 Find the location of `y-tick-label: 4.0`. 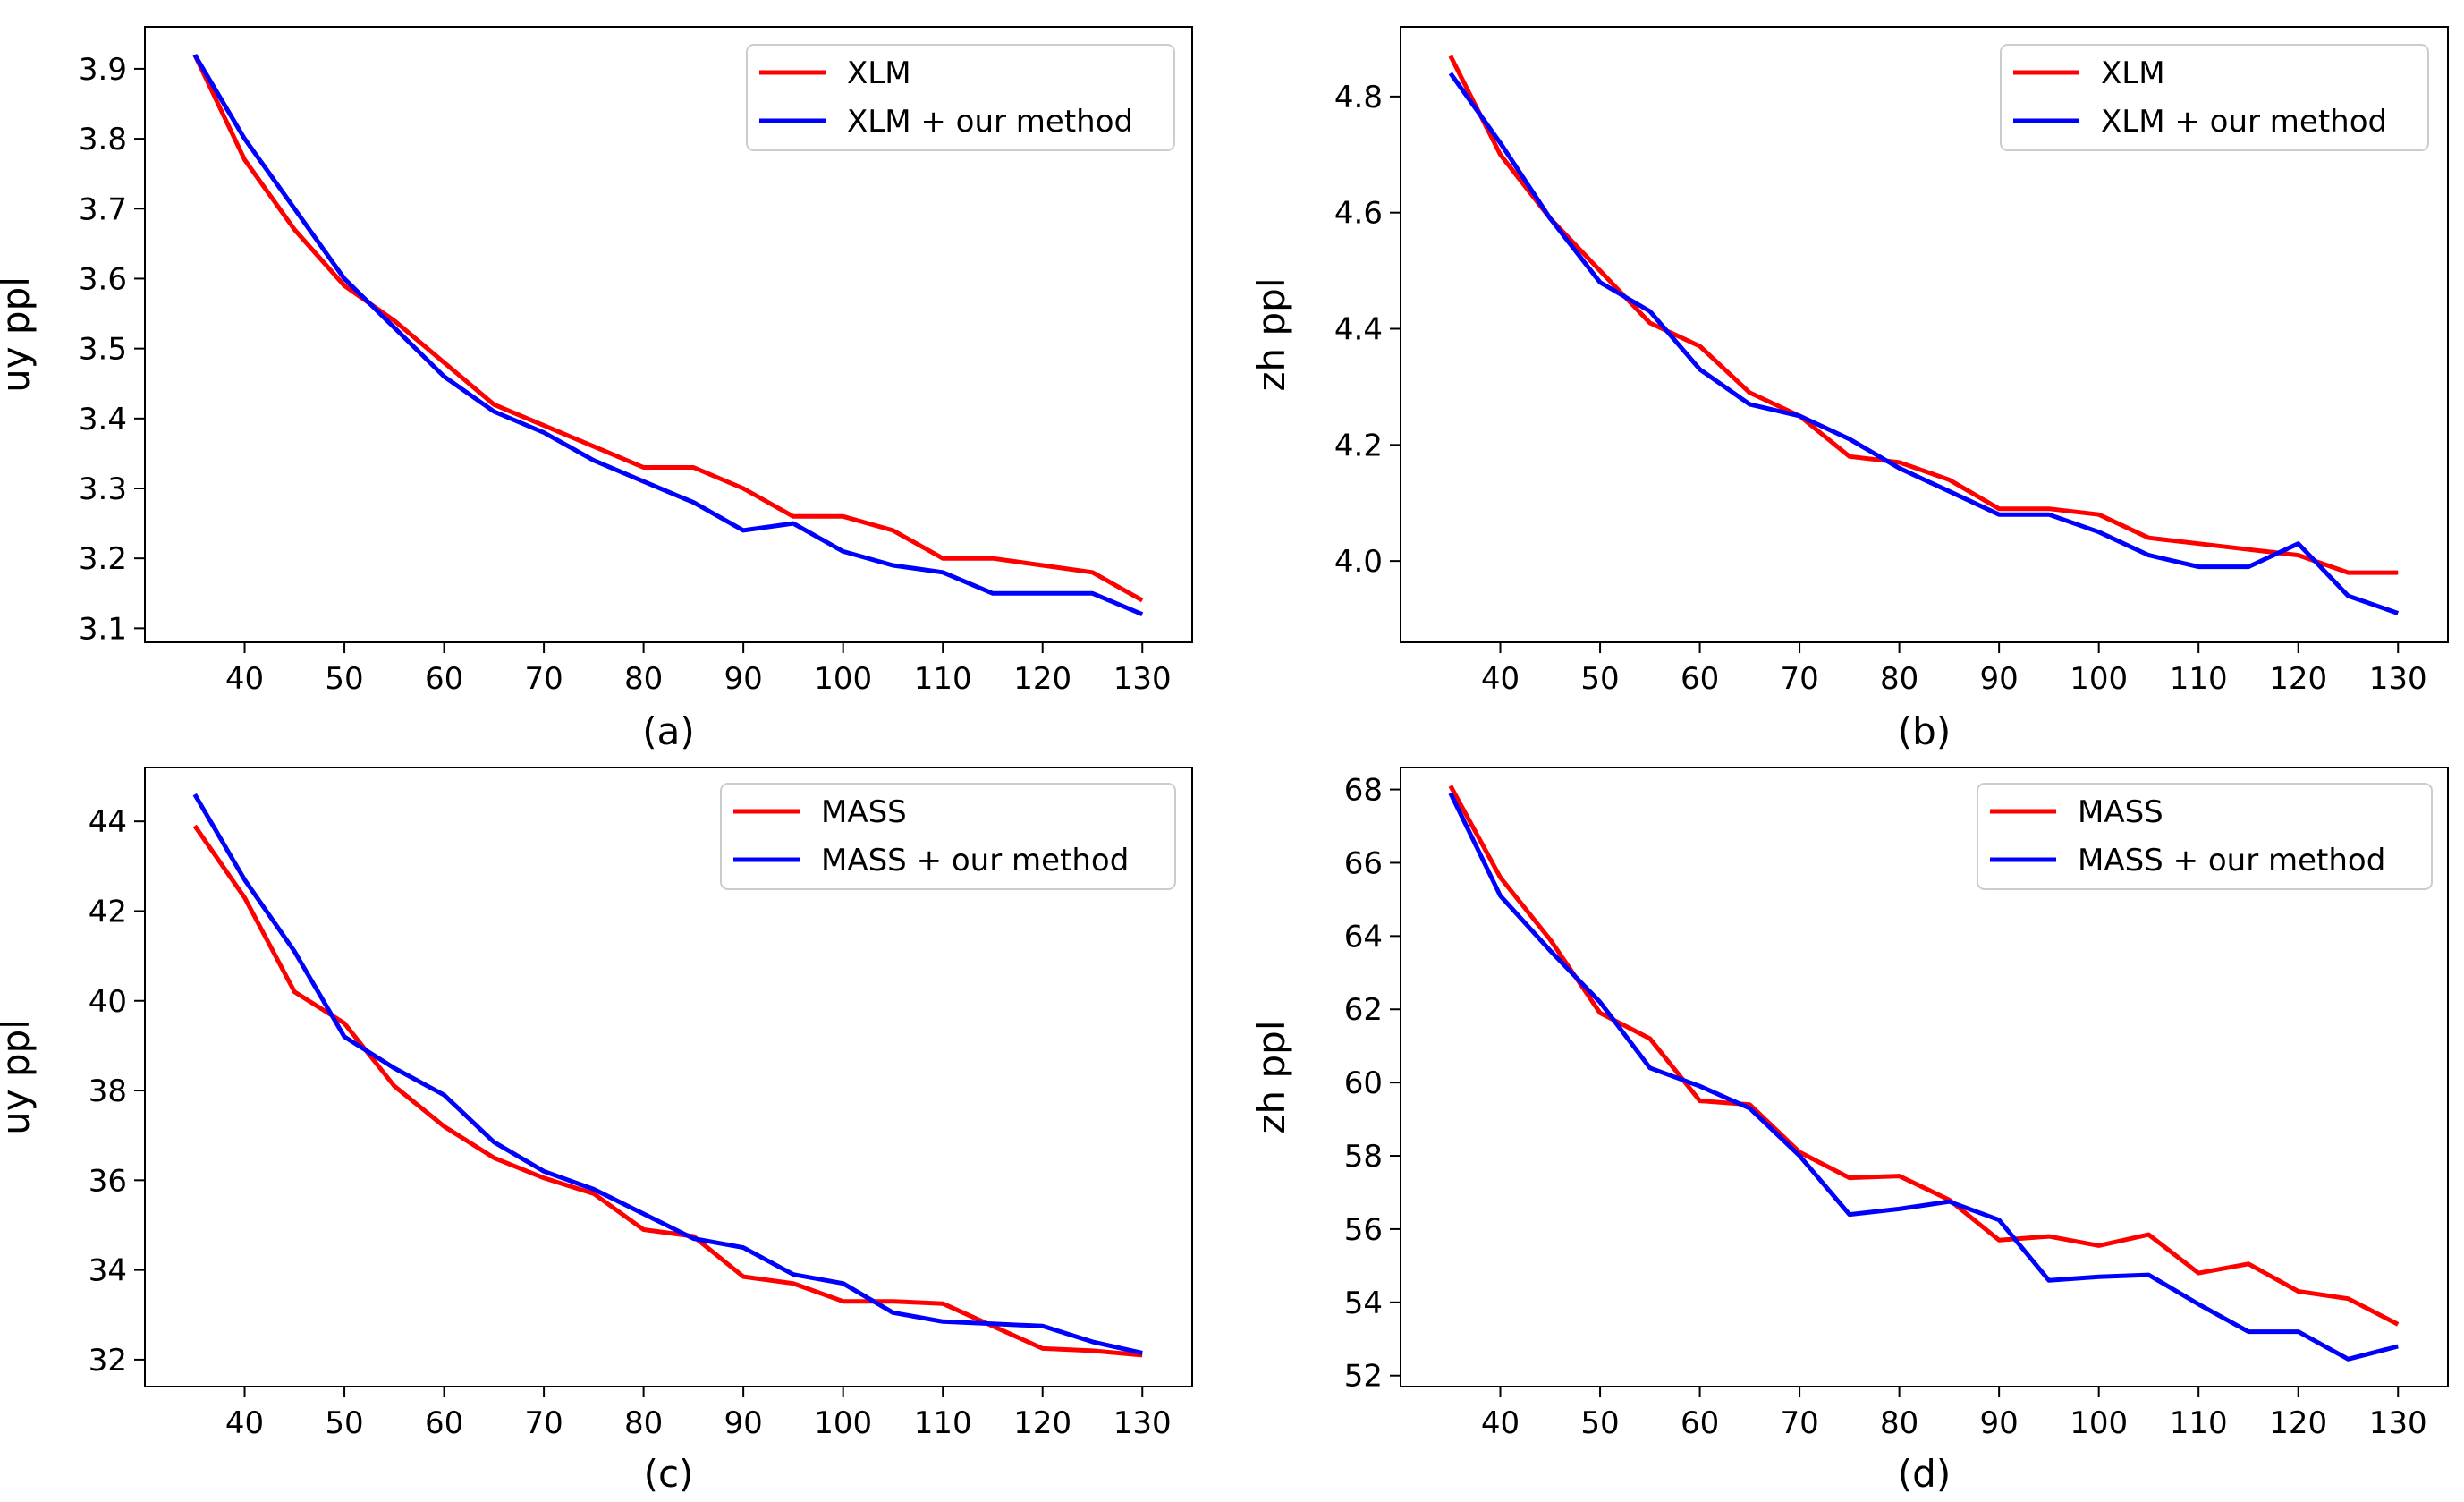

y-tick-label: 4.0 is located at coordinates (1358, 562).